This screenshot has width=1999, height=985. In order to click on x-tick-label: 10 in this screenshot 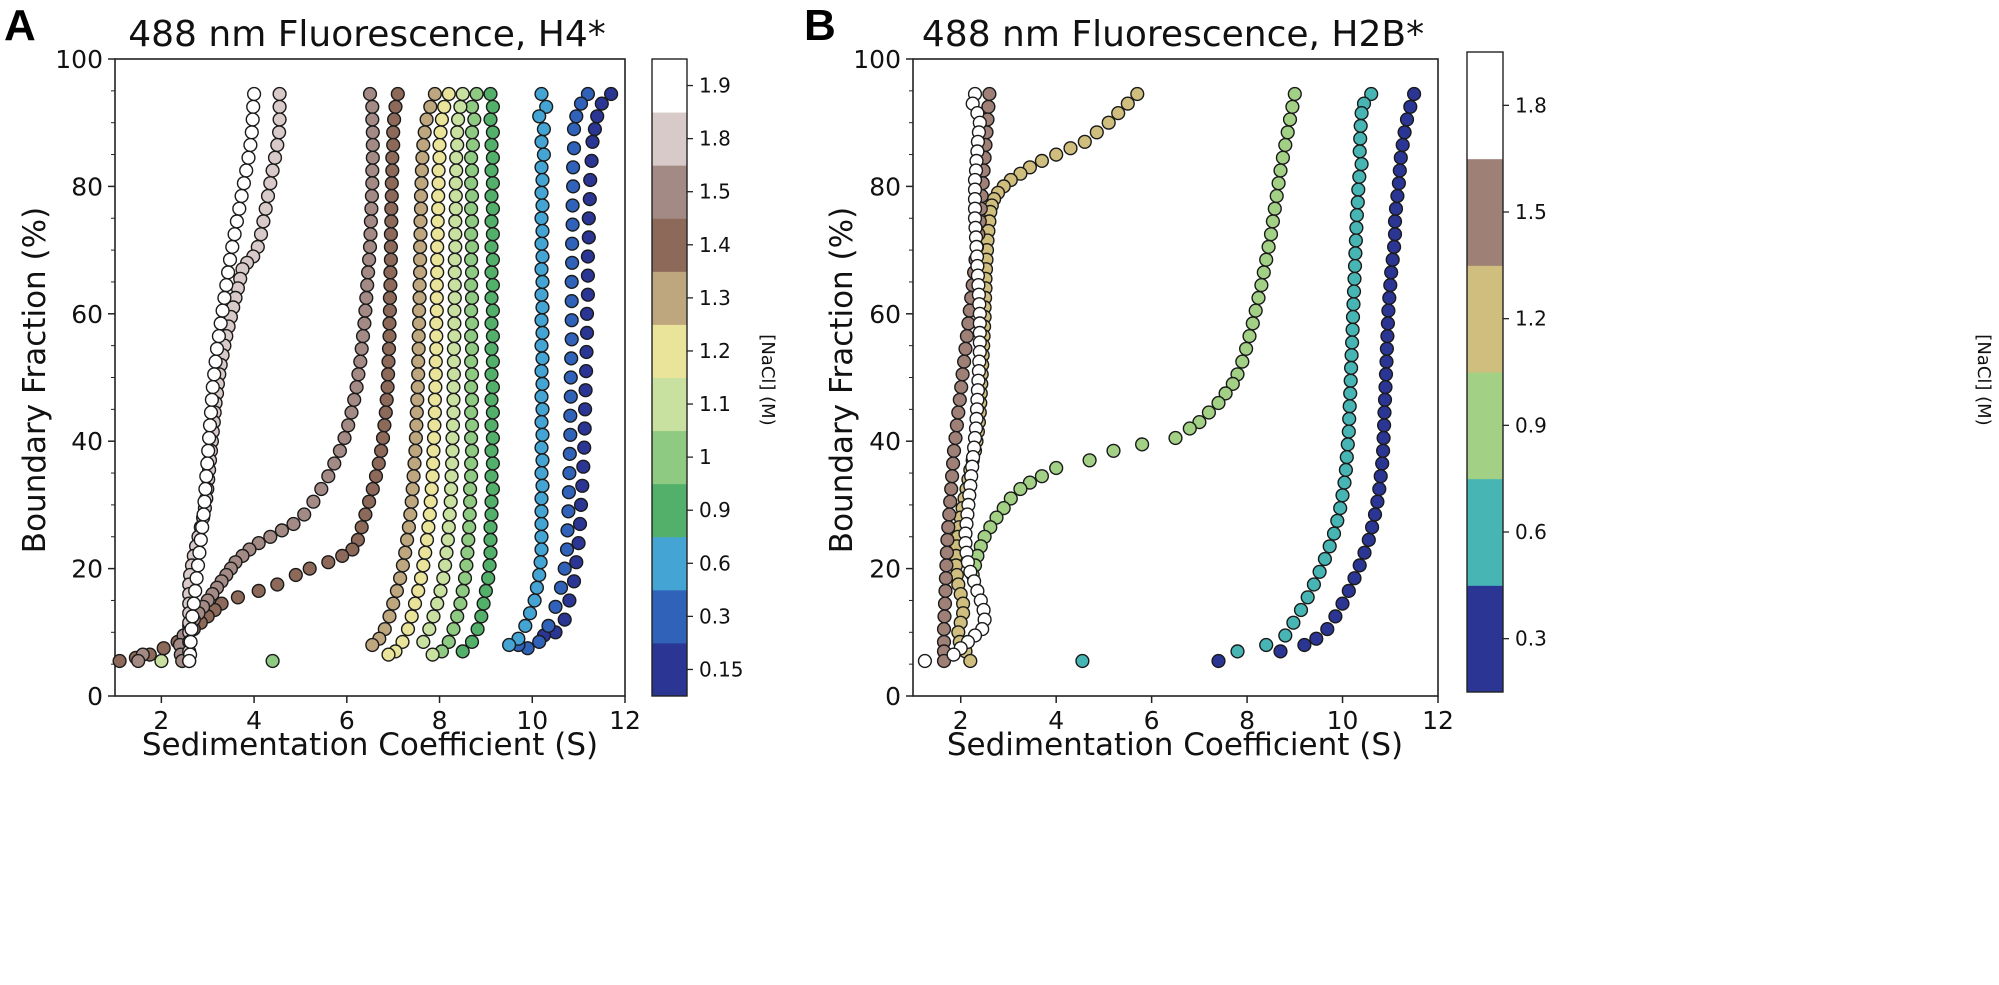, I will do `click(1343, 720)`.